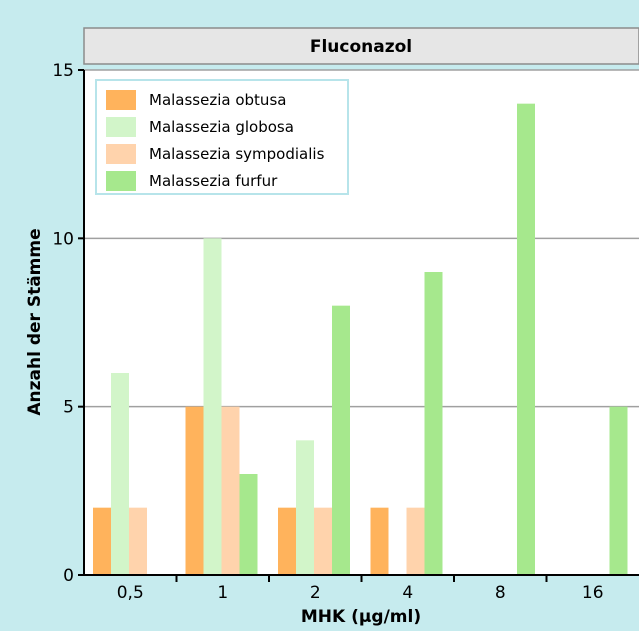 Image resolution: width=639 pixels, height=631 pixels. I want to click on x-tick-label: 8, so click(500, 593).